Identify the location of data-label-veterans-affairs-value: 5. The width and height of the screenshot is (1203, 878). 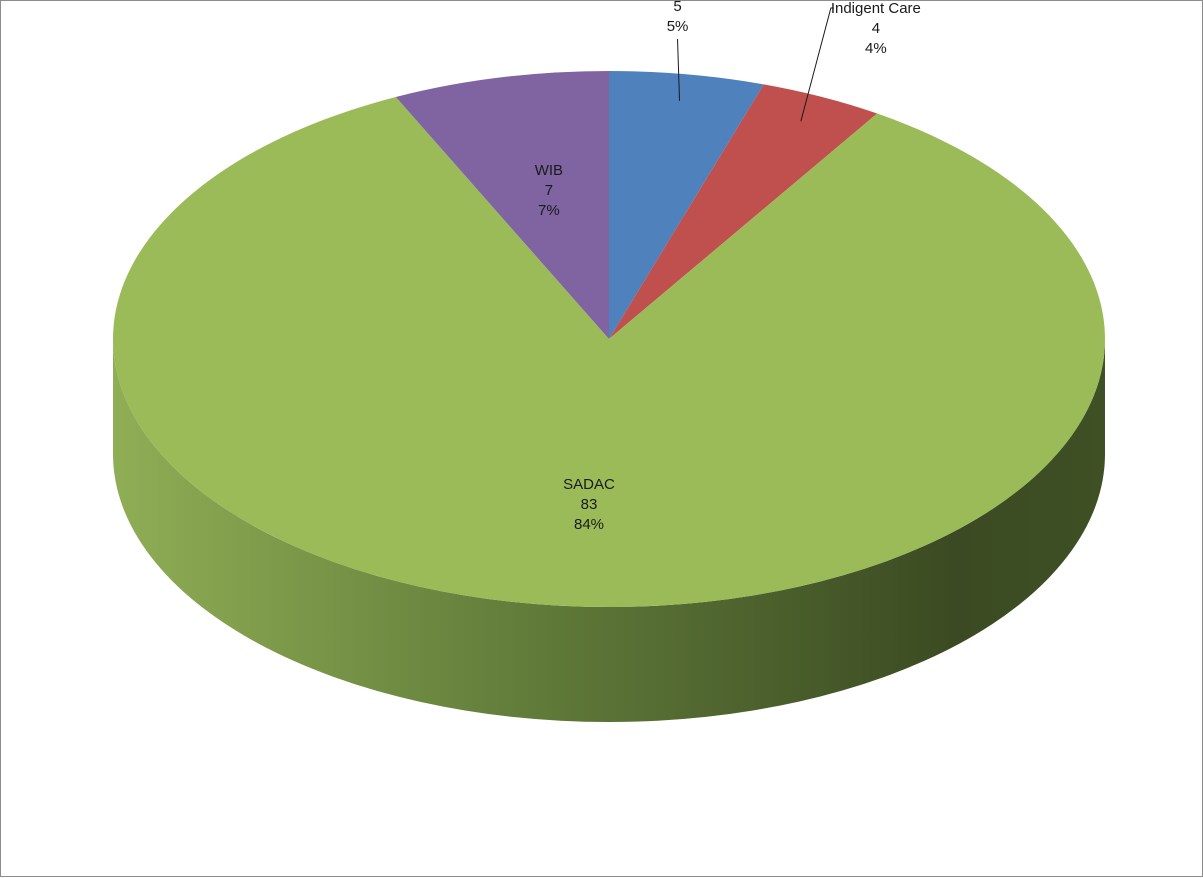
(677, 8).